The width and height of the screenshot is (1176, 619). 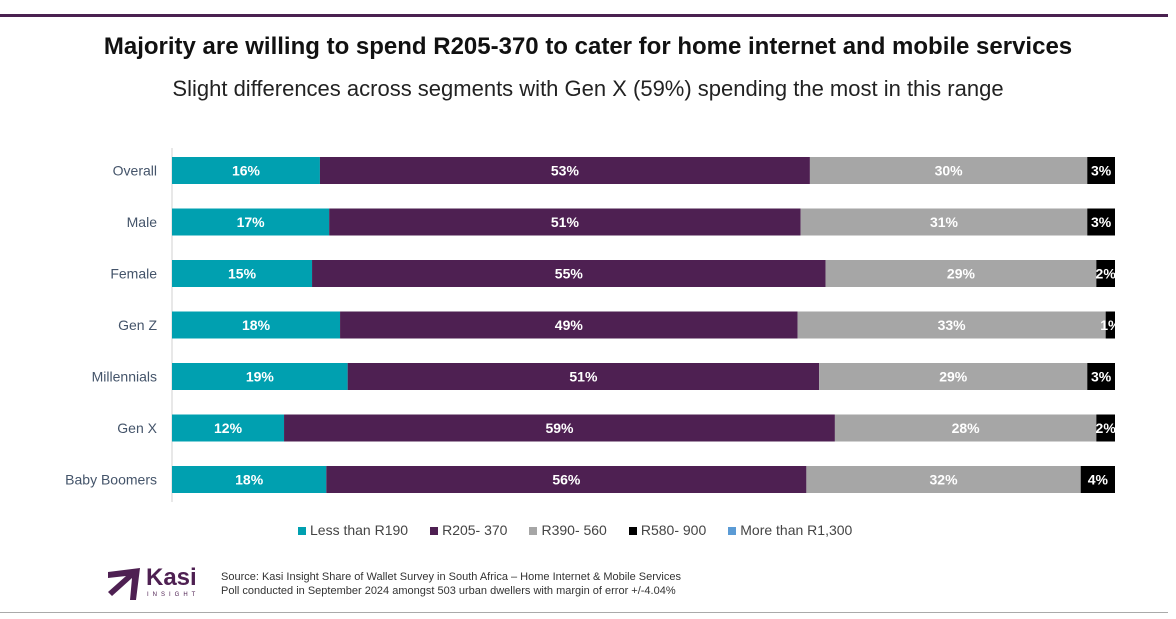 What do you see at coordinates (796, 530) in the screenshot?
I see `legend-label: More than R1,300` at bounding box center [796, 530].